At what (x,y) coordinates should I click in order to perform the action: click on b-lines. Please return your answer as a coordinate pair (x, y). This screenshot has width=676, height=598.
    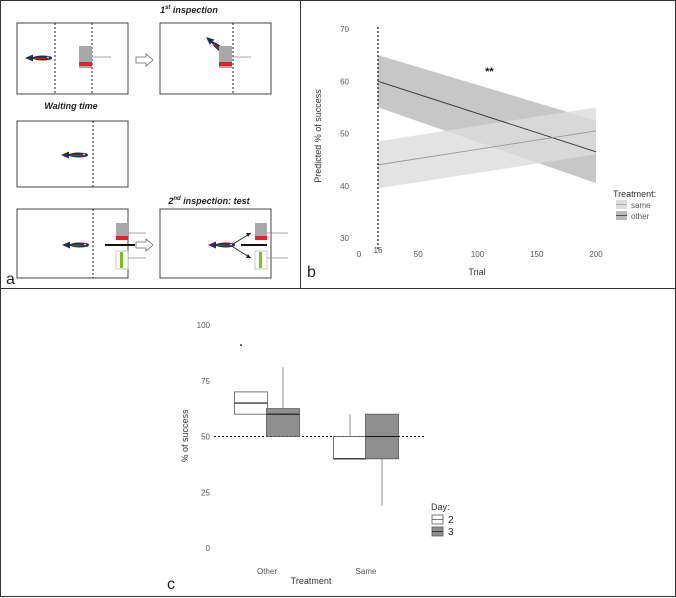
    Looking at the image, I should click on (487, 123).